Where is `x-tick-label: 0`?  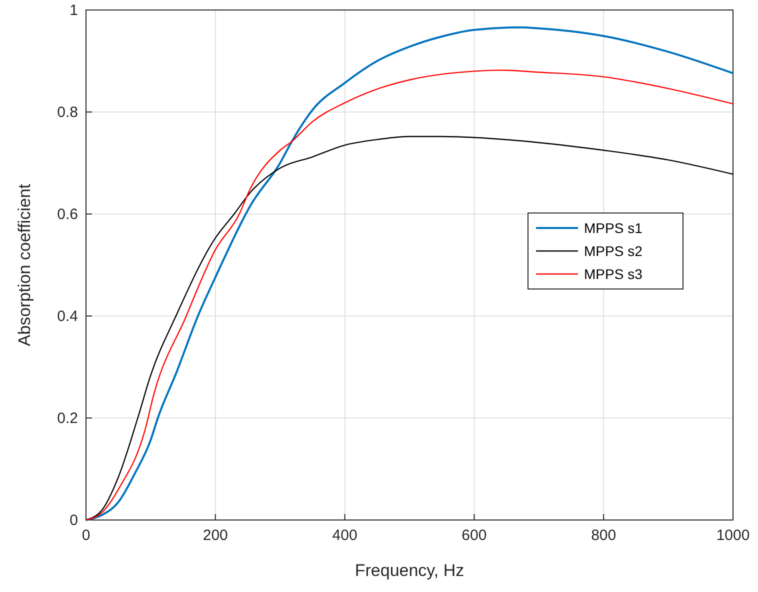 x-tick-label: 0 is located at coordinates (86, 535).